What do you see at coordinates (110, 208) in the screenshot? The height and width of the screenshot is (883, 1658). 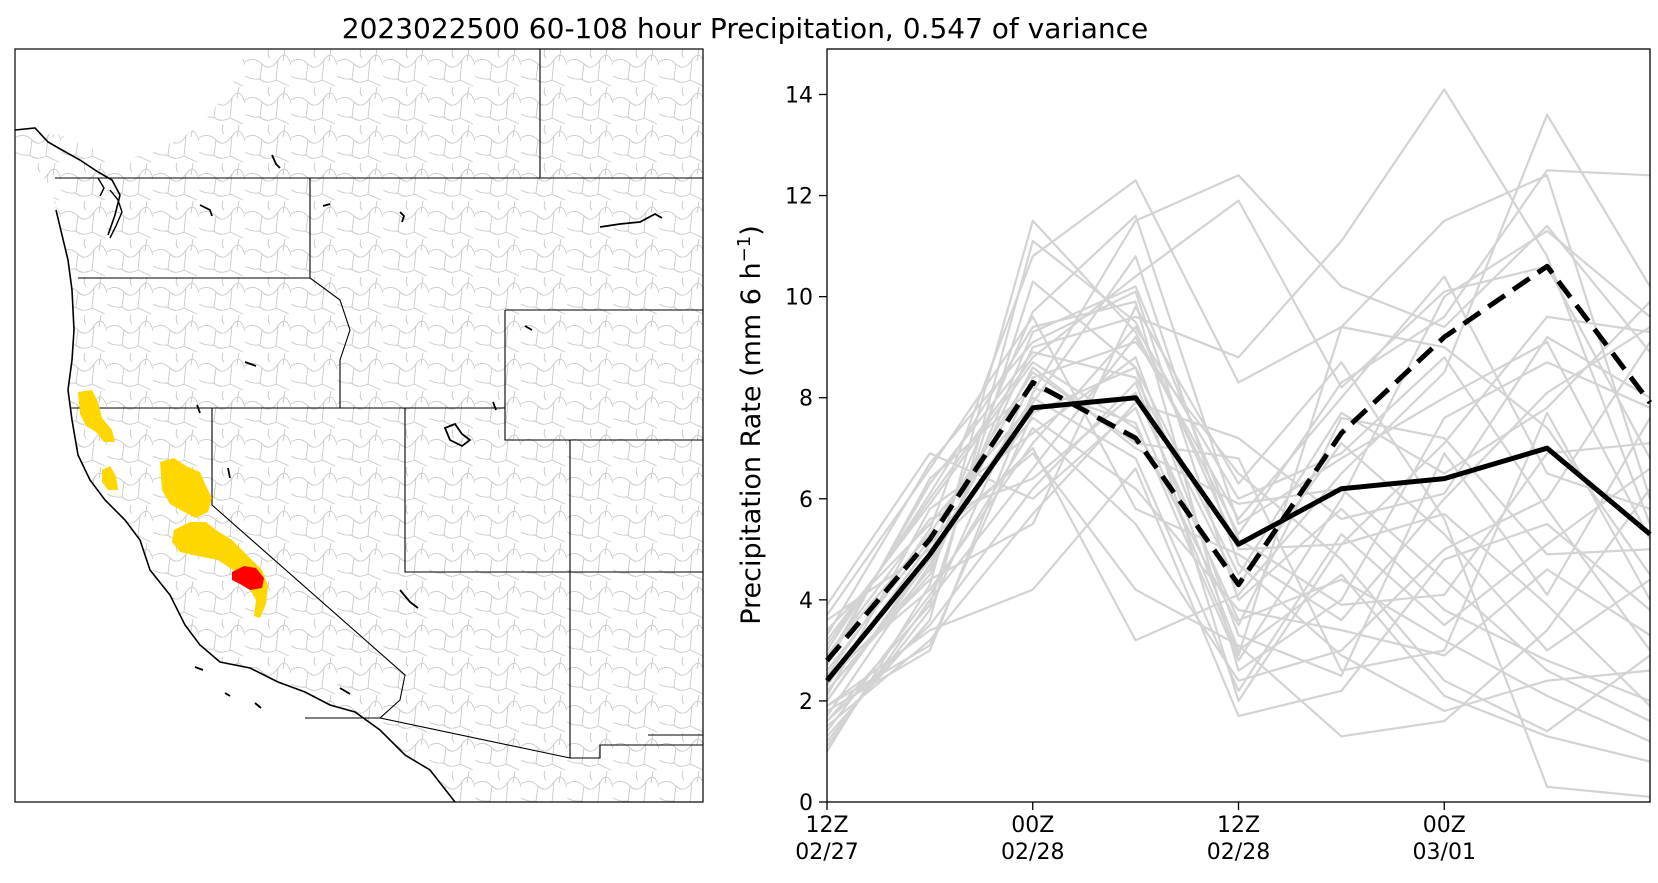 I see `puget-sound` at bounding box center [110, 208].